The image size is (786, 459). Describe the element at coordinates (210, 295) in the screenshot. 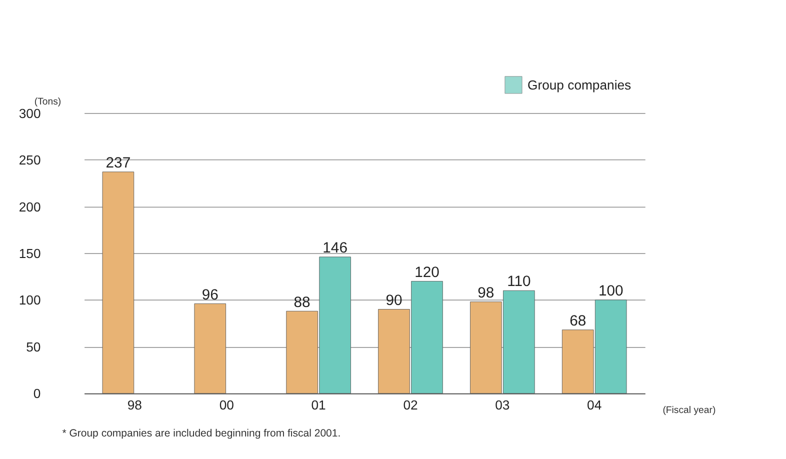

I see `data-label: 96` at that location.